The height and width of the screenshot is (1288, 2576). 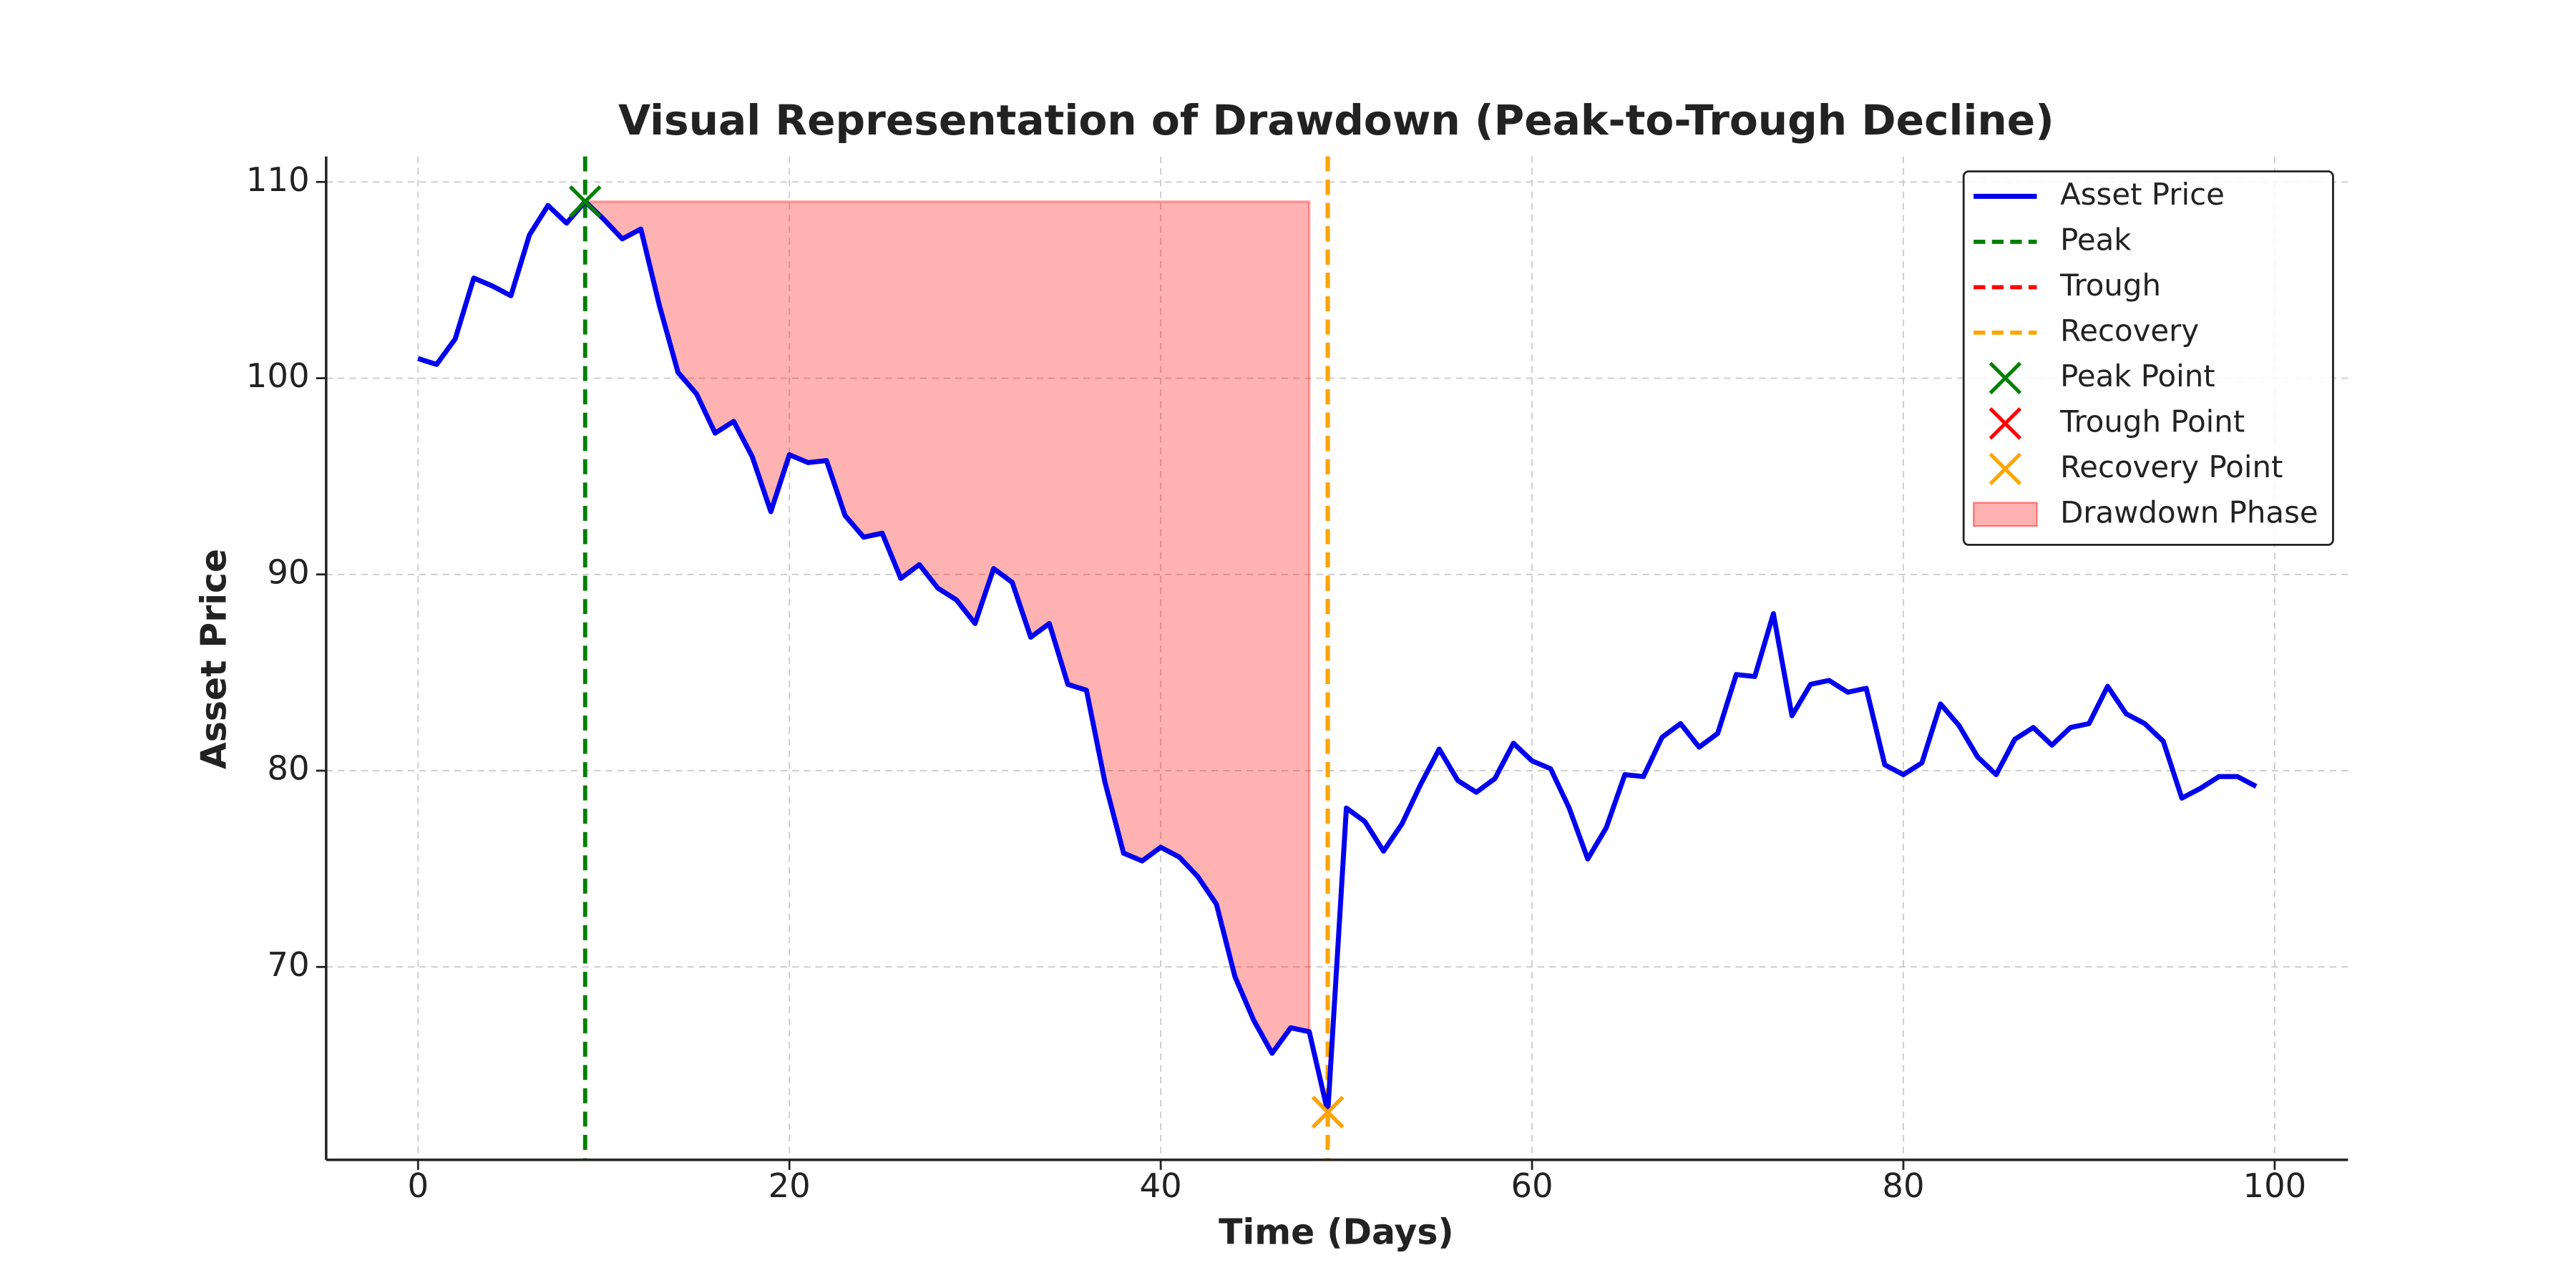 I want to click on legend-label: Peak Point, so click(x=2137, y=376).